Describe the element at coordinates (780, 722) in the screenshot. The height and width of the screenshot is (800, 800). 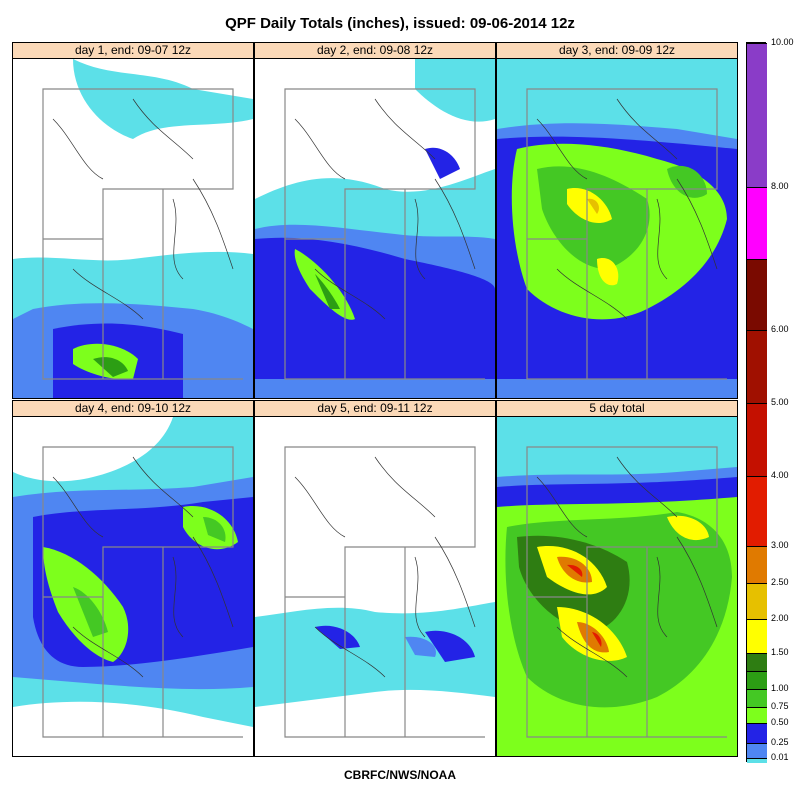
I see `legend-tick-label: 0.50` at that location.